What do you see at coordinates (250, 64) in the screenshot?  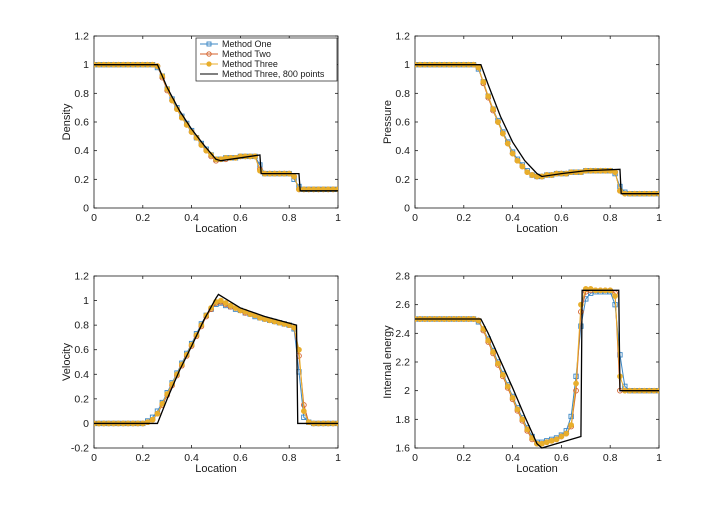 I see `legend-label: Method Three` at bounding box center [250, 64].